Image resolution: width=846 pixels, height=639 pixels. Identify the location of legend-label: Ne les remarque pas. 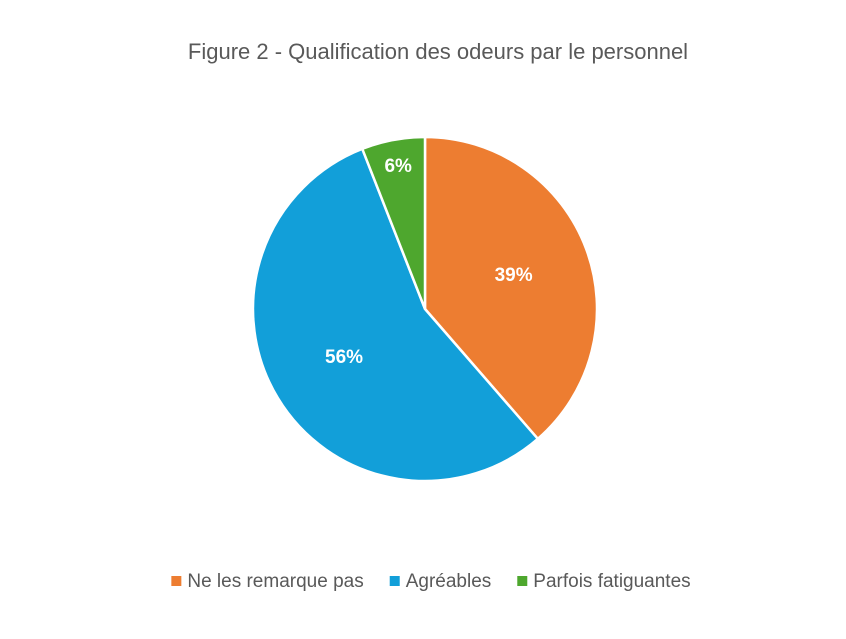
(275, 581).